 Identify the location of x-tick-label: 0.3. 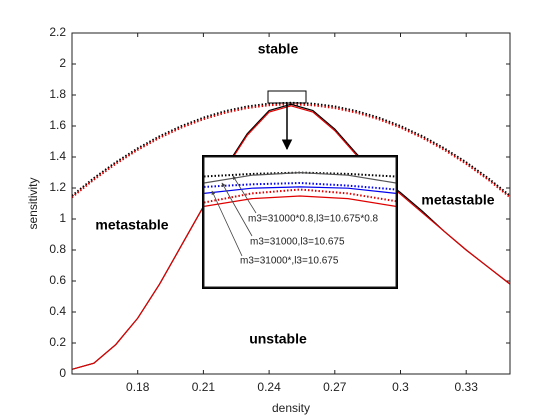
(400, 387).